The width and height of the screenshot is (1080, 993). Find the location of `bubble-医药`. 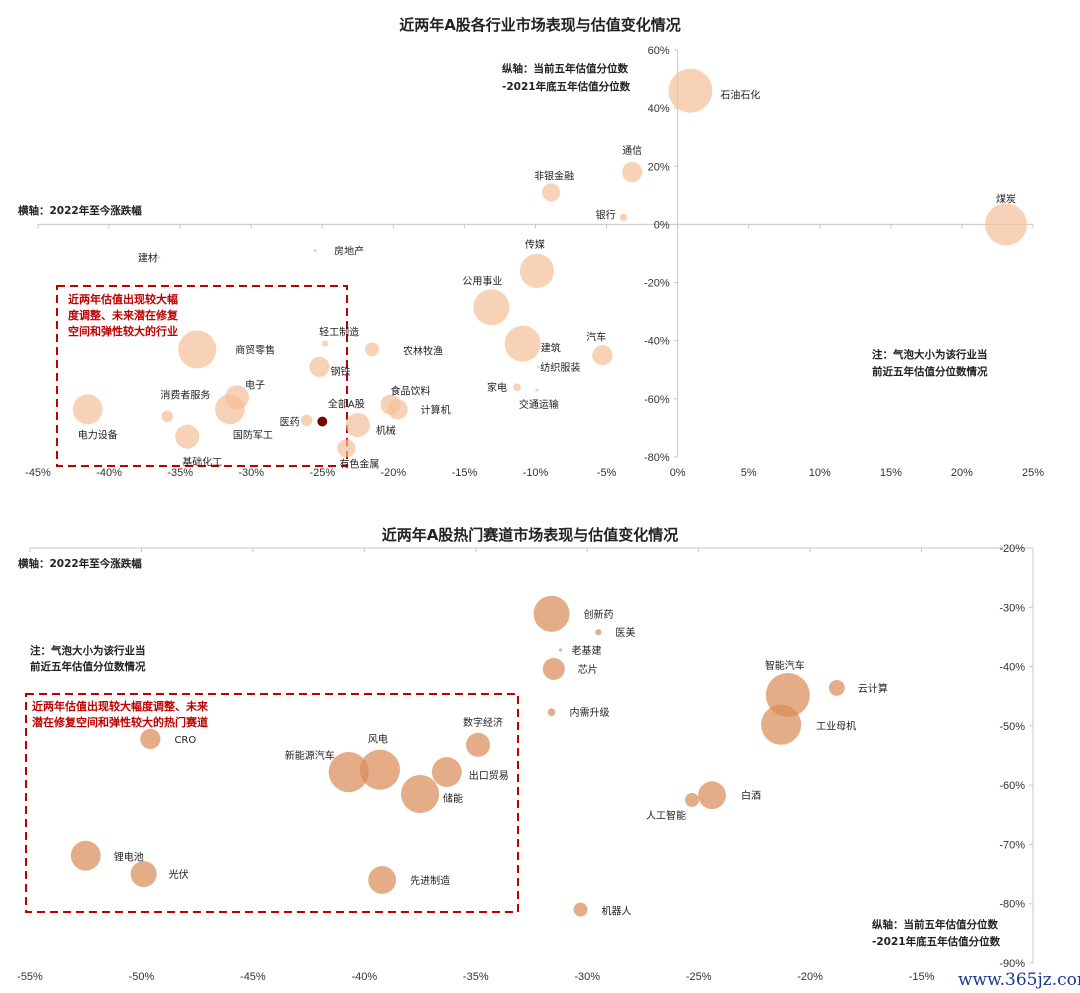

bubble-医药 is located at coordinates (306, 420).